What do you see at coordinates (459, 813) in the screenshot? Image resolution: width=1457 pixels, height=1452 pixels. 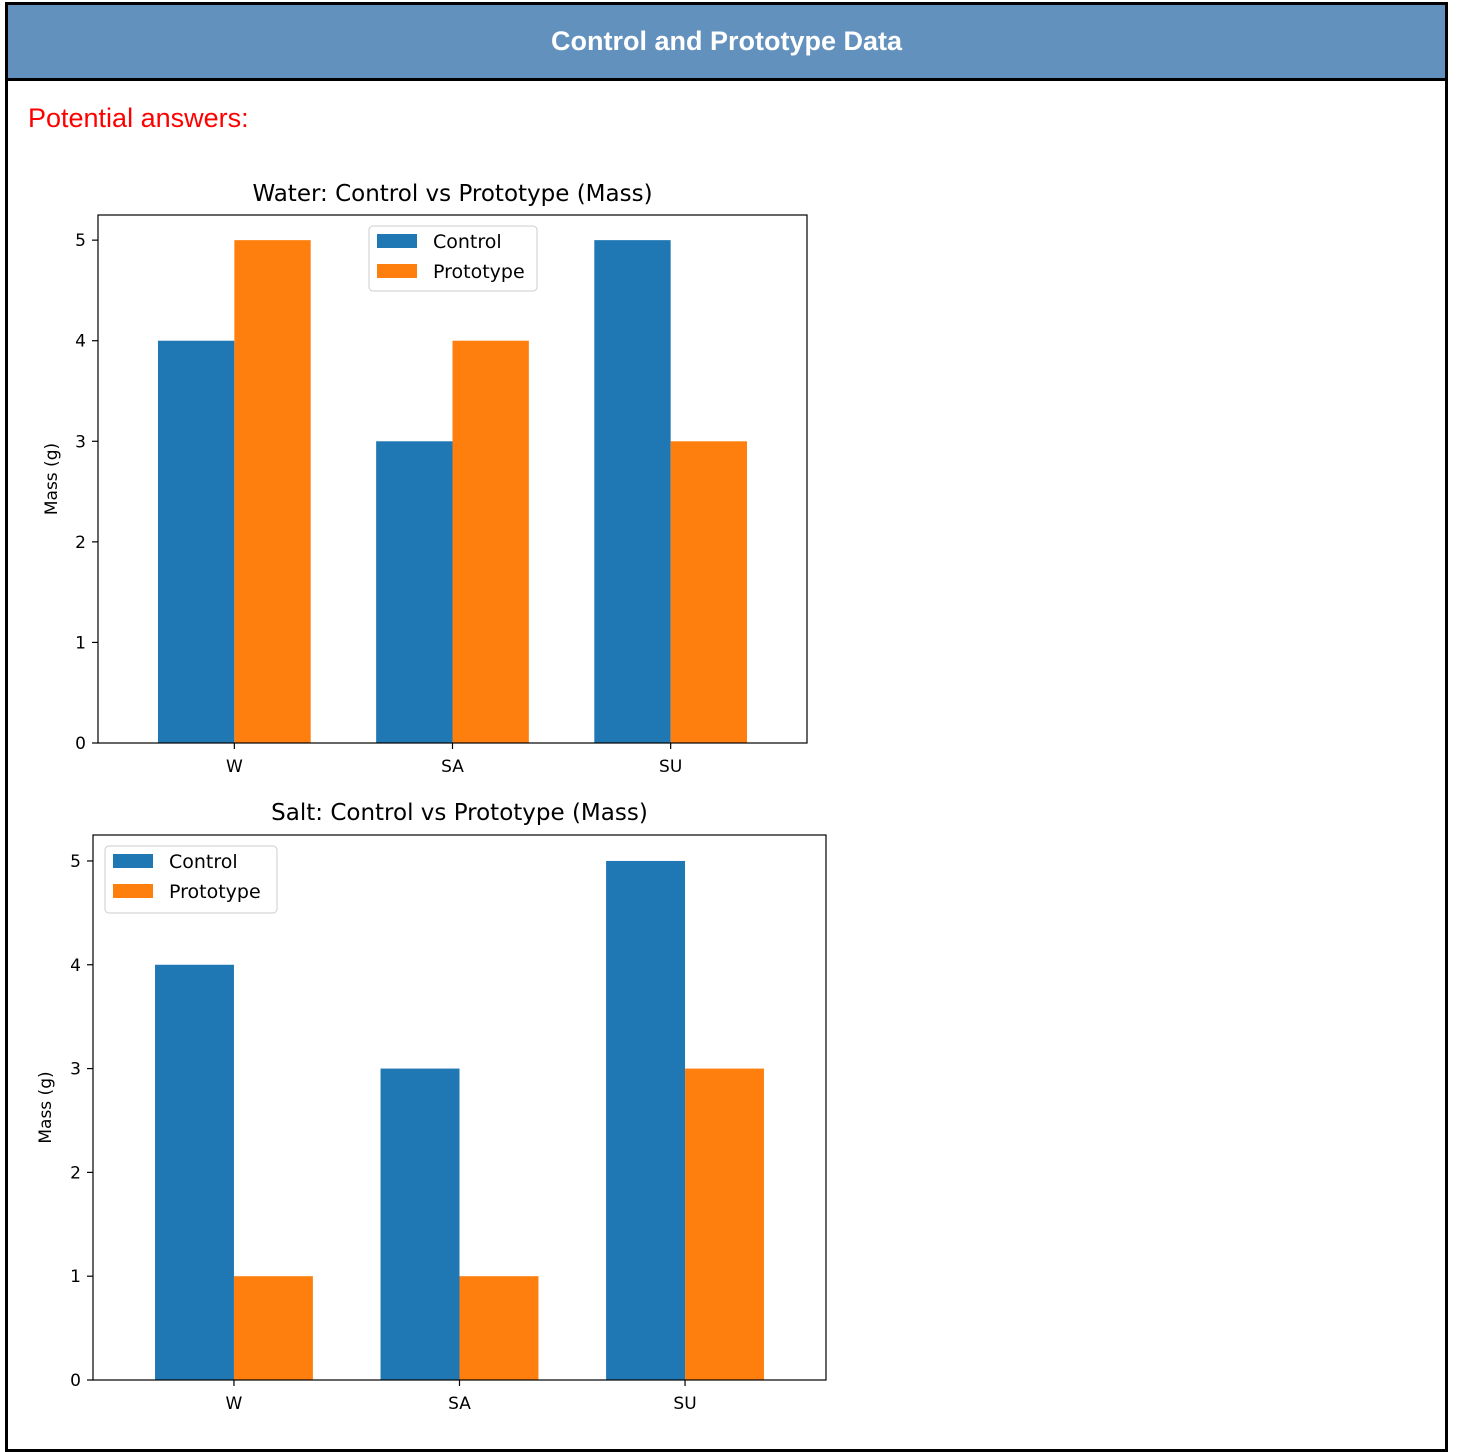 I see `chart-title: Salt: Control vs Prototype (Mass)` at bounding box center [459, 813].